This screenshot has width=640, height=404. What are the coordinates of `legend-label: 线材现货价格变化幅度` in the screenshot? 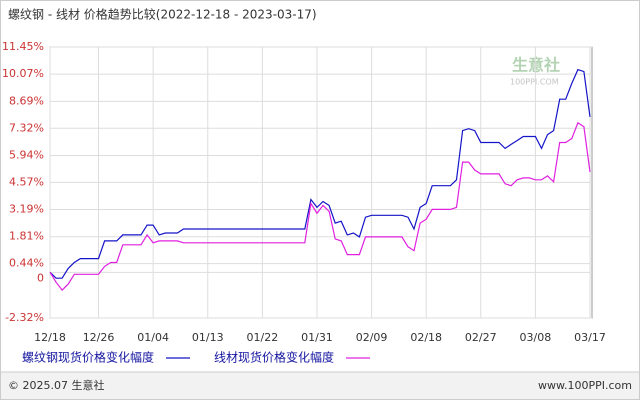 It's located at (274, 357).